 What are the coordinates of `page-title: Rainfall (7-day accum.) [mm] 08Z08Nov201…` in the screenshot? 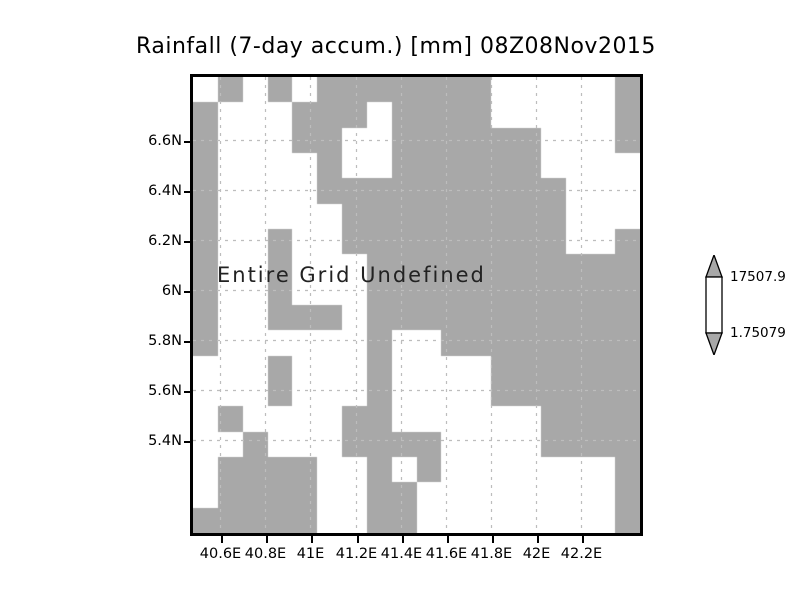 It's located at (396, 46).